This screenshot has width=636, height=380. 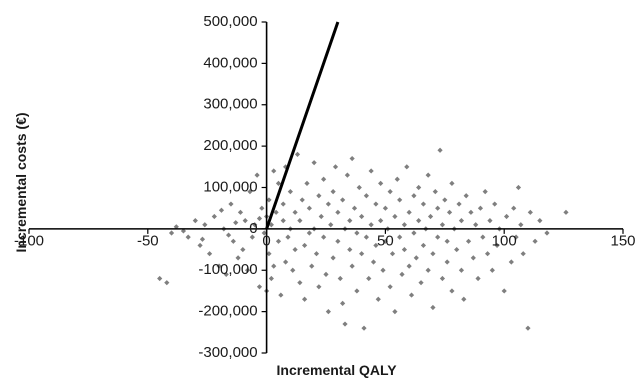 I want to click on x-tick-label: 100, so click(x=504, y=240).